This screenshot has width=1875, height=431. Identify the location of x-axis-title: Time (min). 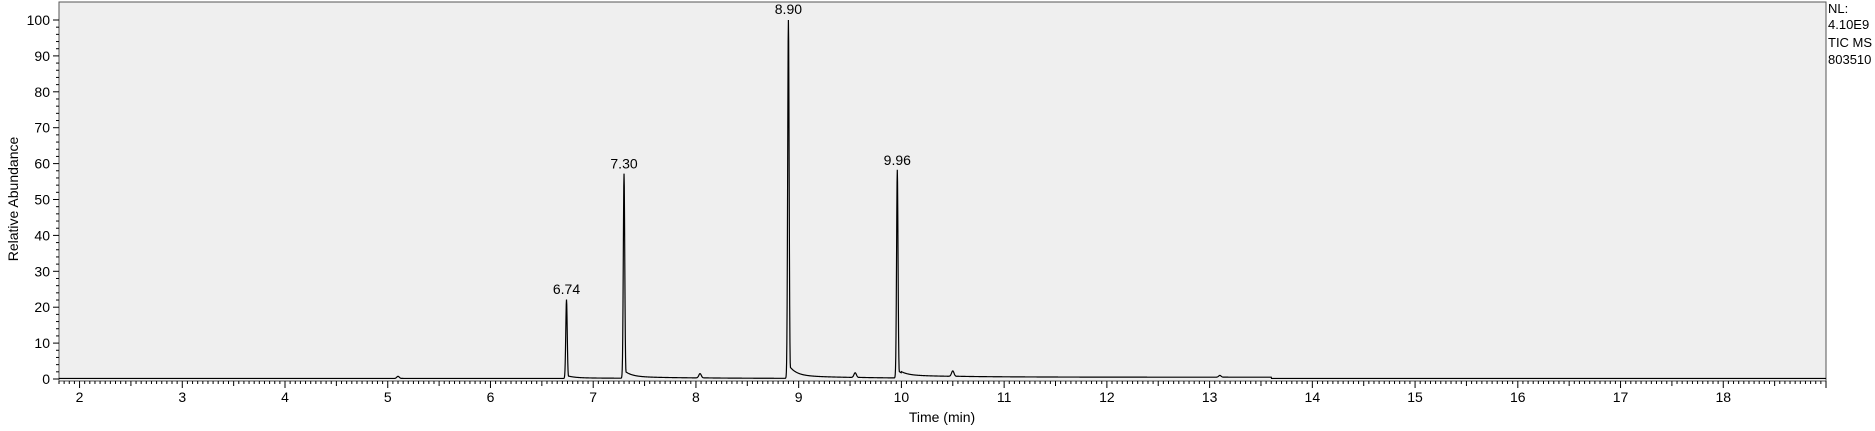
(942, 417).